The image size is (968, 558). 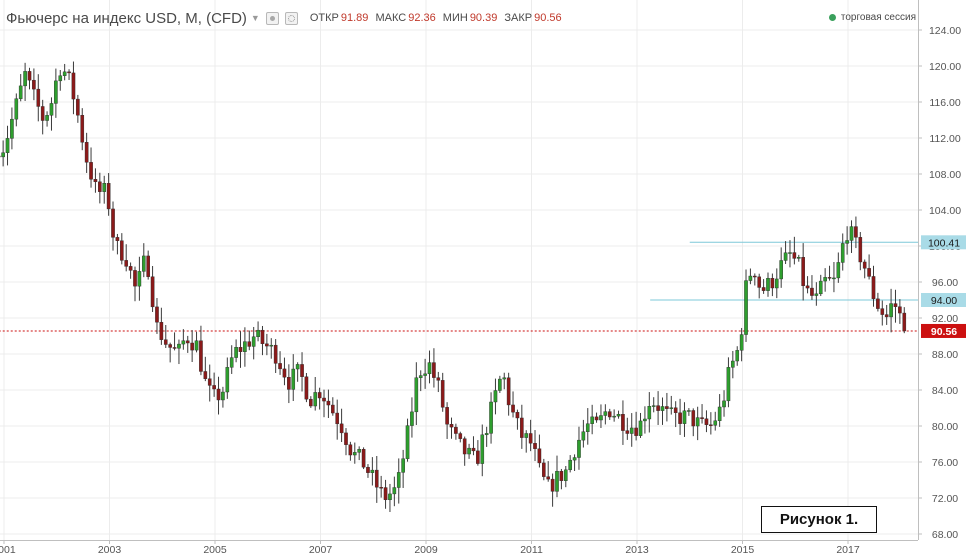 What do you see at coordinates (354, 18) in the screenshot?
I see `open-value: 91.89` at bounding box center [354, 18].